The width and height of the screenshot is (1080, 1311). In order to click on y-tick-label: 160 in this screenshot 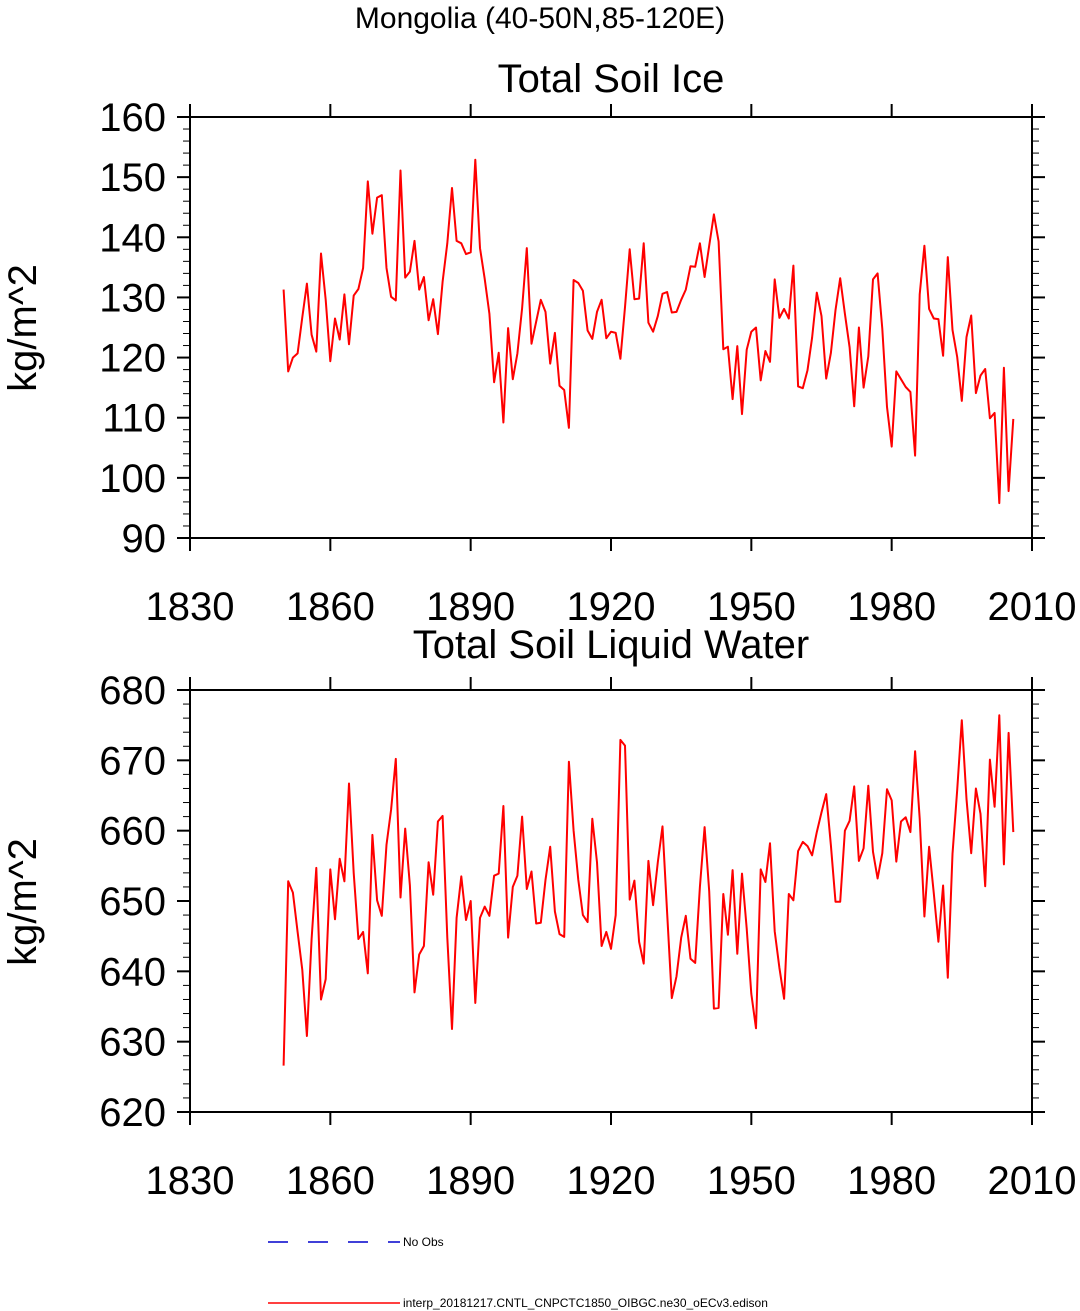, I will do `click(132, 118)`.